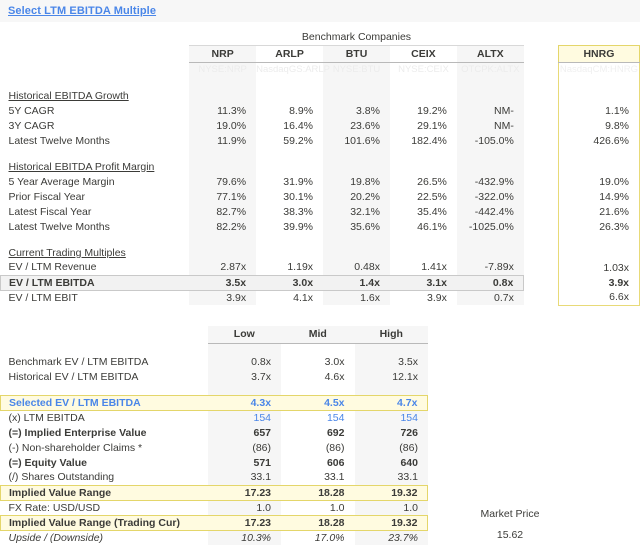 This screenshot has width=640, height=557. What do you see at coordinates (598, 53) in the screenshot?
I see `column-header-target-hnrg: HNRG` at bounding box center [598, 53].